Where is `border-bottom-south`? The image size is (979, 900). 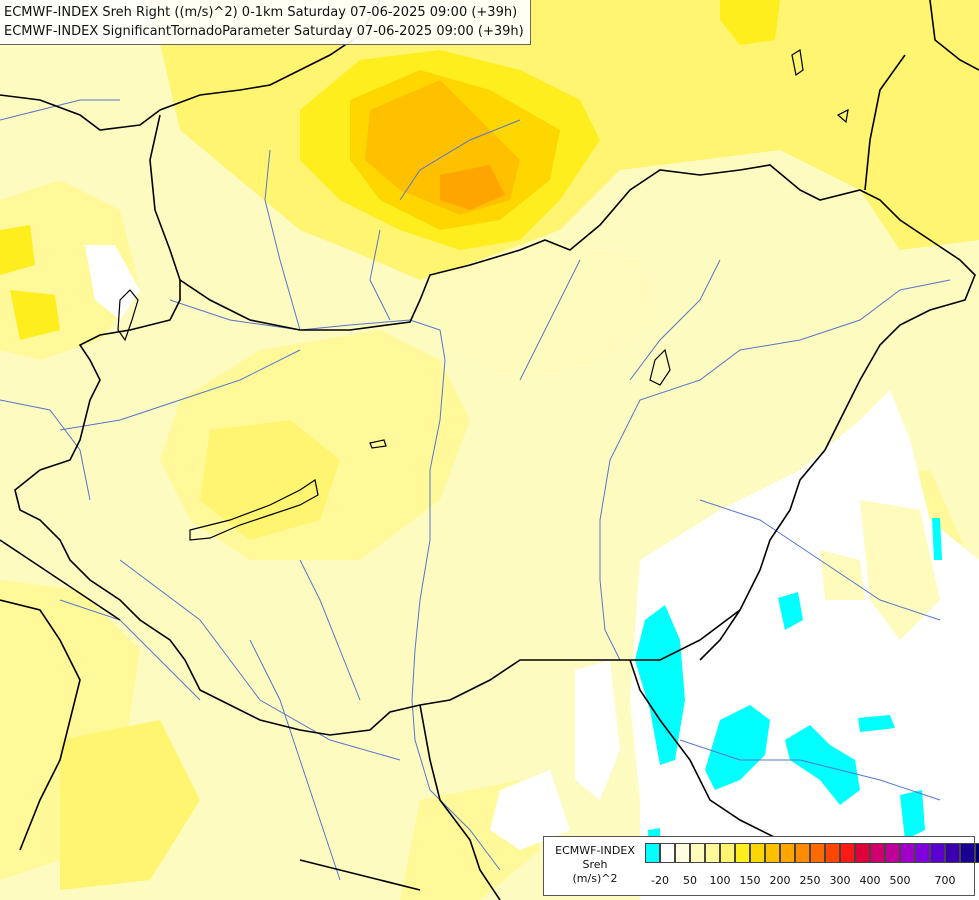 border-bottom-south is located at coordinates (360, 875).